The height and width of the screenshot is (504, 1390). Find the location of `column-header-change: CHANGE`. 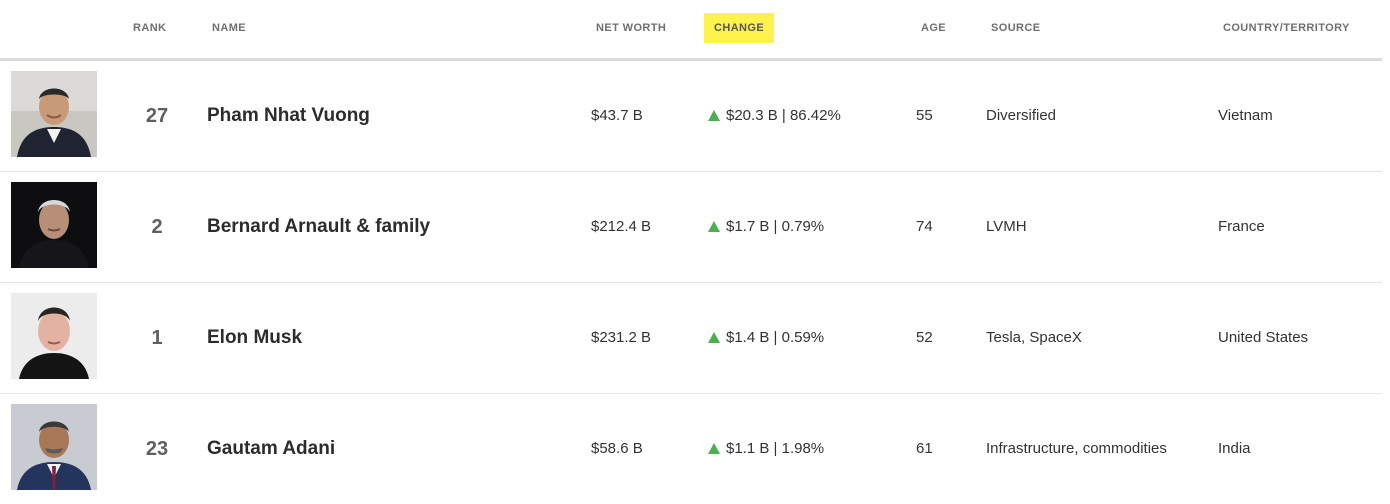

column-header-change: CHANGE is located at coordinates (739, 28).